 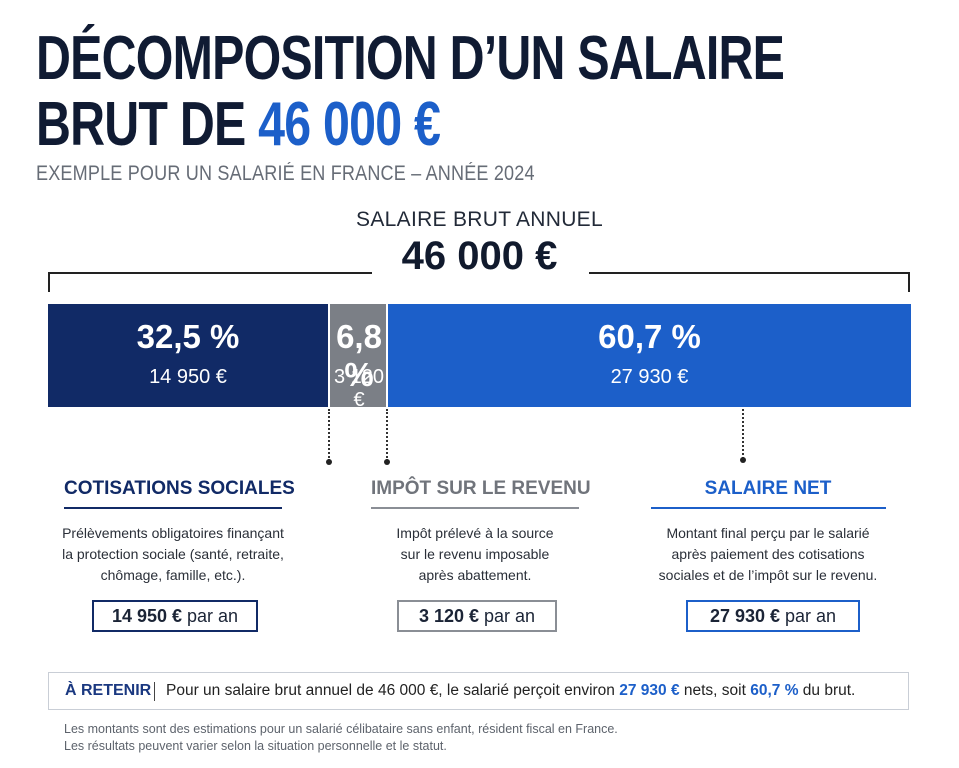 What do you see at coordinates (481, 493) in the screenshot?
I see `column-title: IMPÔT SUR LE REVENU` at bounding box center [481, 493].